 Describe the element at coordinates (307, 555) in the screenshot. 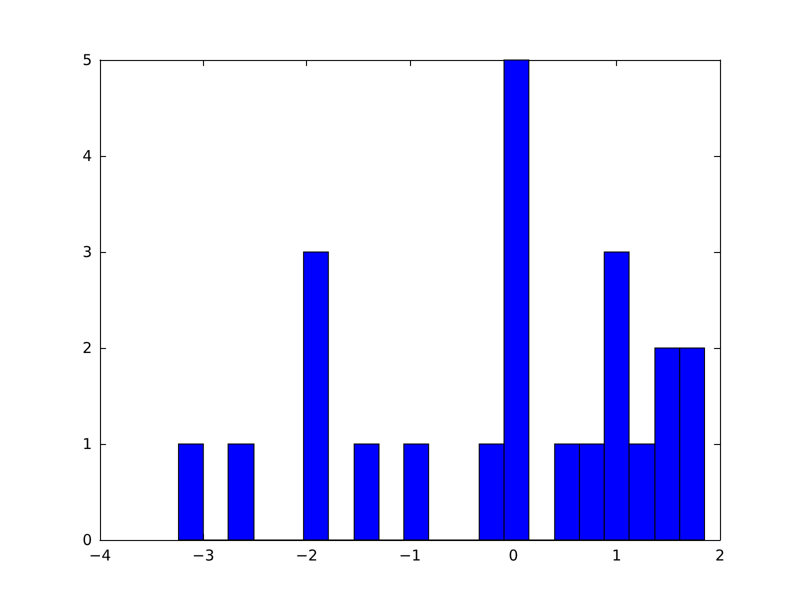

I see `x-tick-label: −2` at that location.